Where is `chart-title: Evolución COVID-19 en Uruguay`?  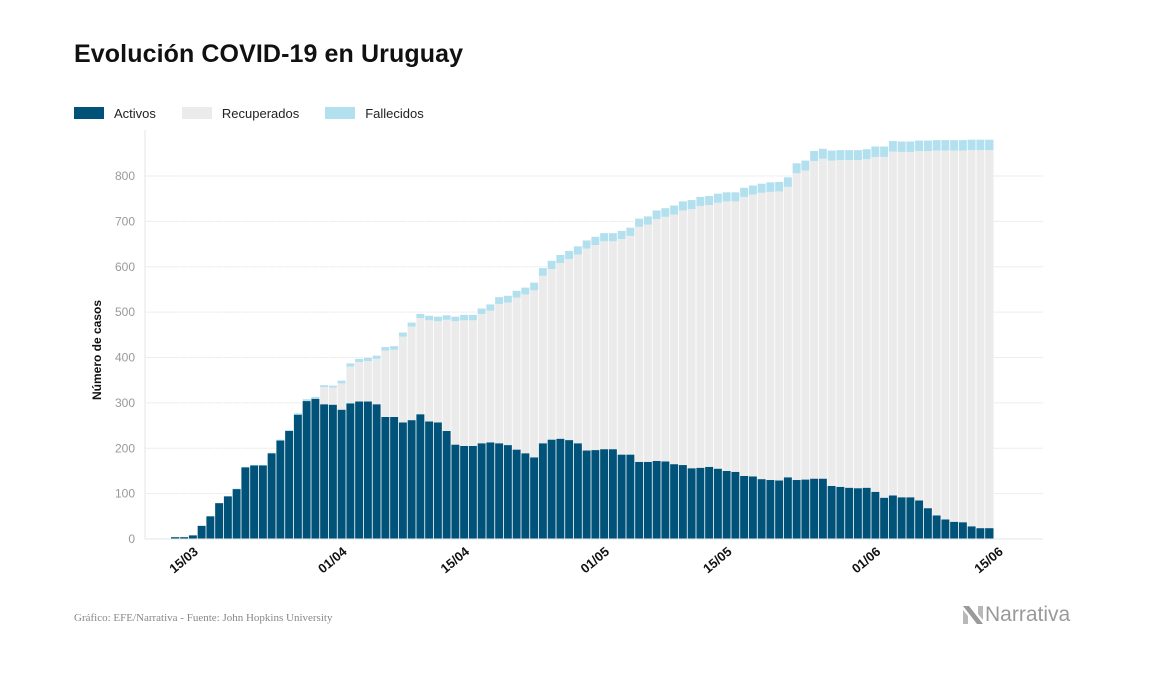
chart-title: Evolución COVID-19 en Uruguay is located at coordinates (269, 54).